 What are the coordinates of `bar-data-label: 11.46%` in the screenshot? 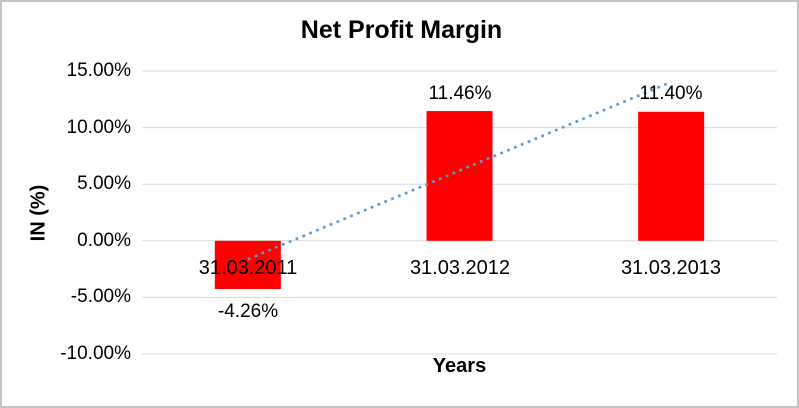 It's located at (460, 93).